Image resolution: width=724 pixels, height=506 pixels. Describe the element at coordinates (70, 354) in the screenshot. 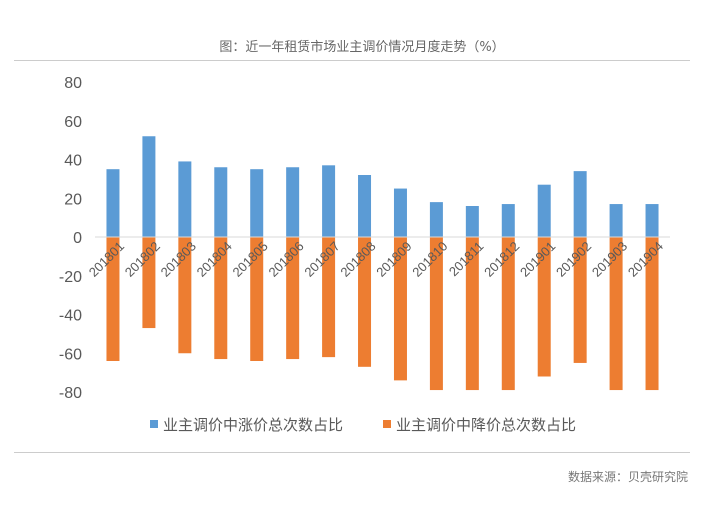

I see `y-tick-label: -60` at that location.